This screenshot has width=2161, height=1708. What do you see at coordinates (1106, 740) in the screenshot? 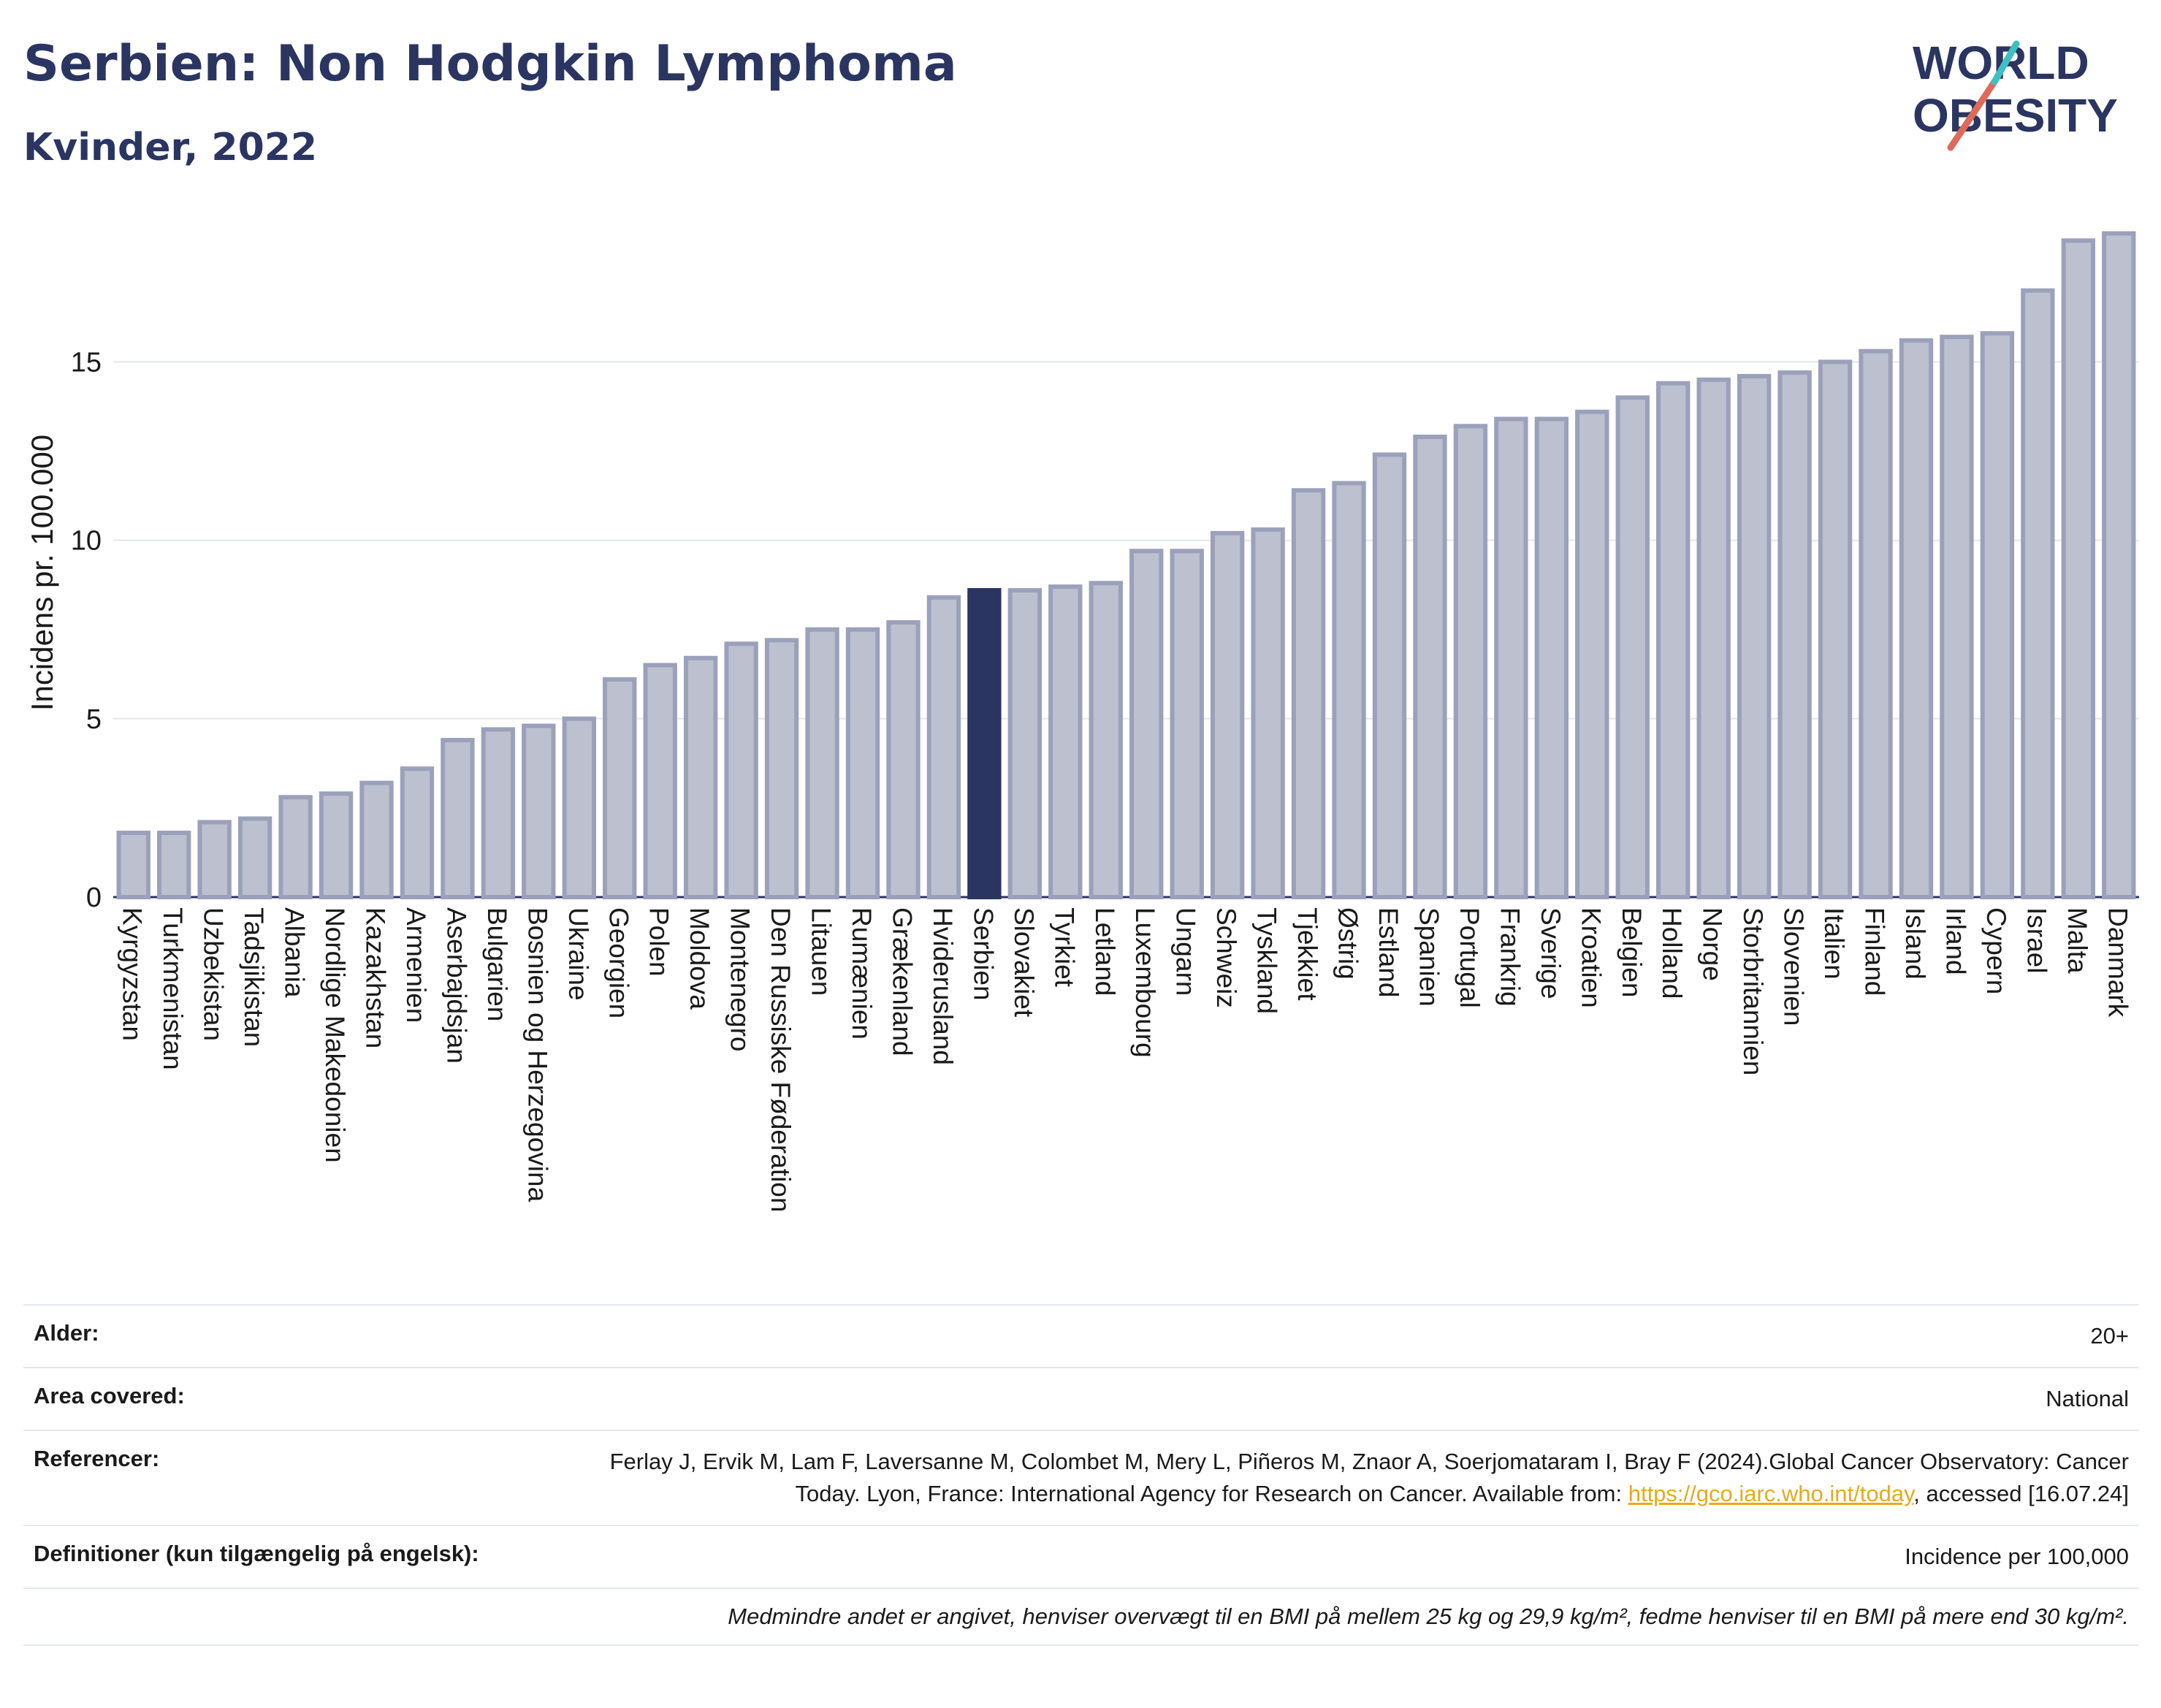
I see `bar-letland` at bounding box center [1106, 740].